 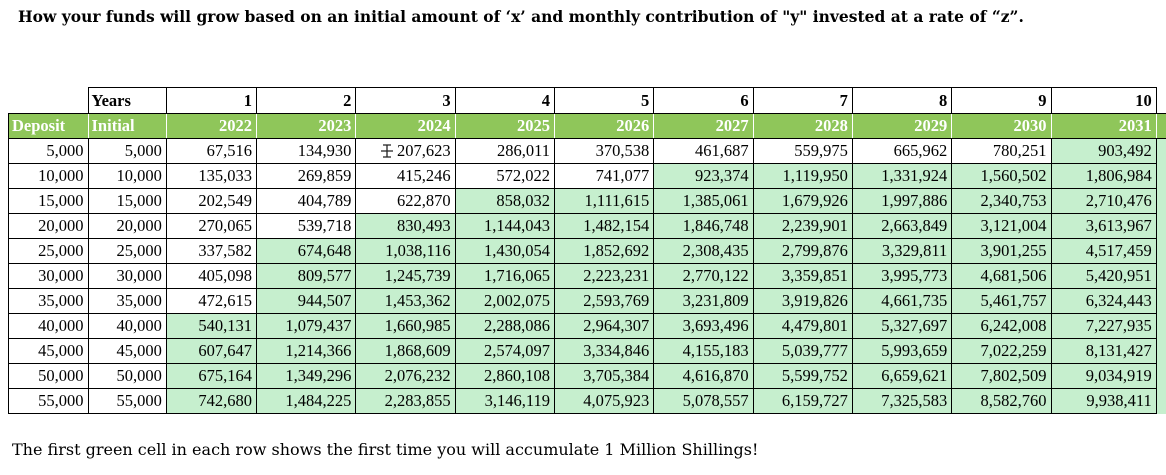 I want to click on deposit-header-cell: Deposit, so click(x=48, y=126).